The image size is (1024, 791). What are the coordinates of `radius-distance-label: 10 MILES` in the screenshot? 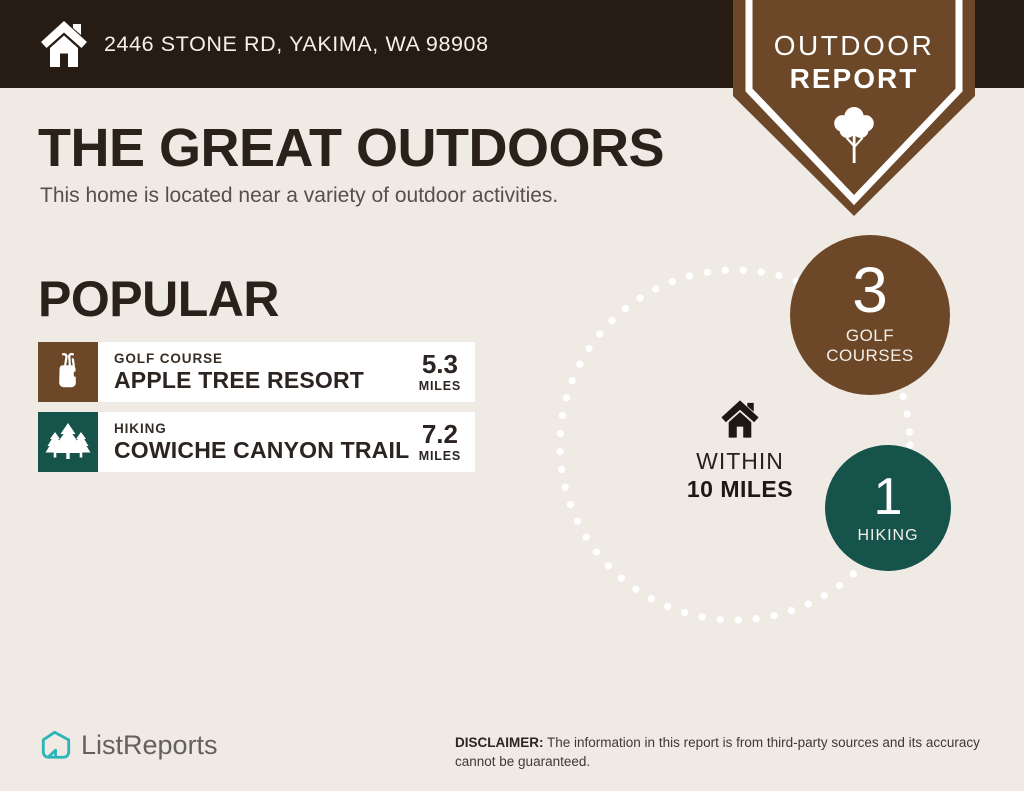 It's located at (740, 489).